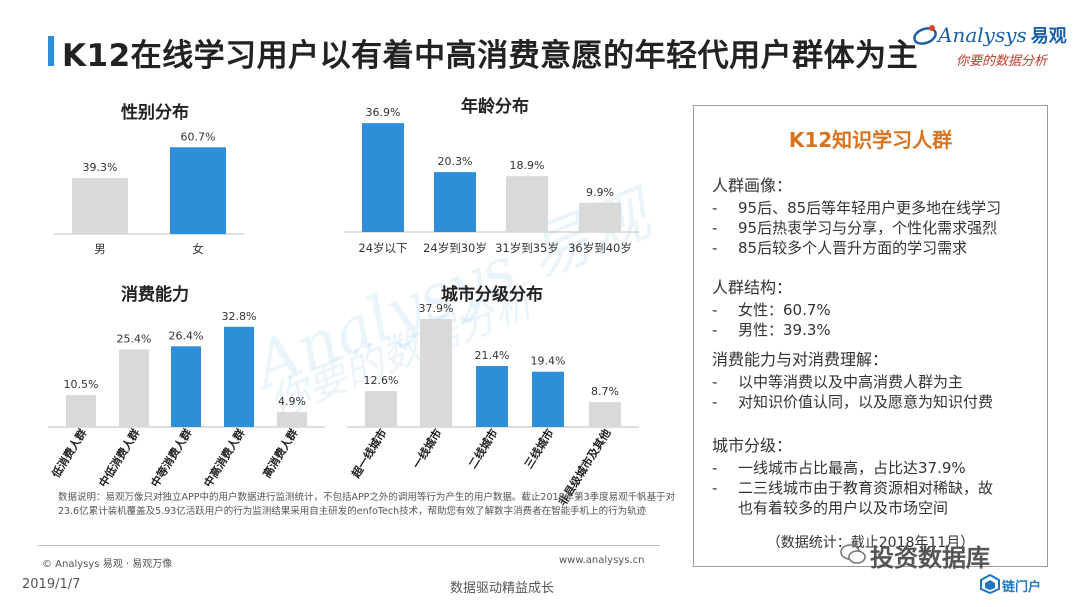 Image resolution: width=1080 pixels, height=607 pixels. What do you see at coordinates (349, 545) in the screenshot?
I see `footer-divider` at bounding box center [349, 545].